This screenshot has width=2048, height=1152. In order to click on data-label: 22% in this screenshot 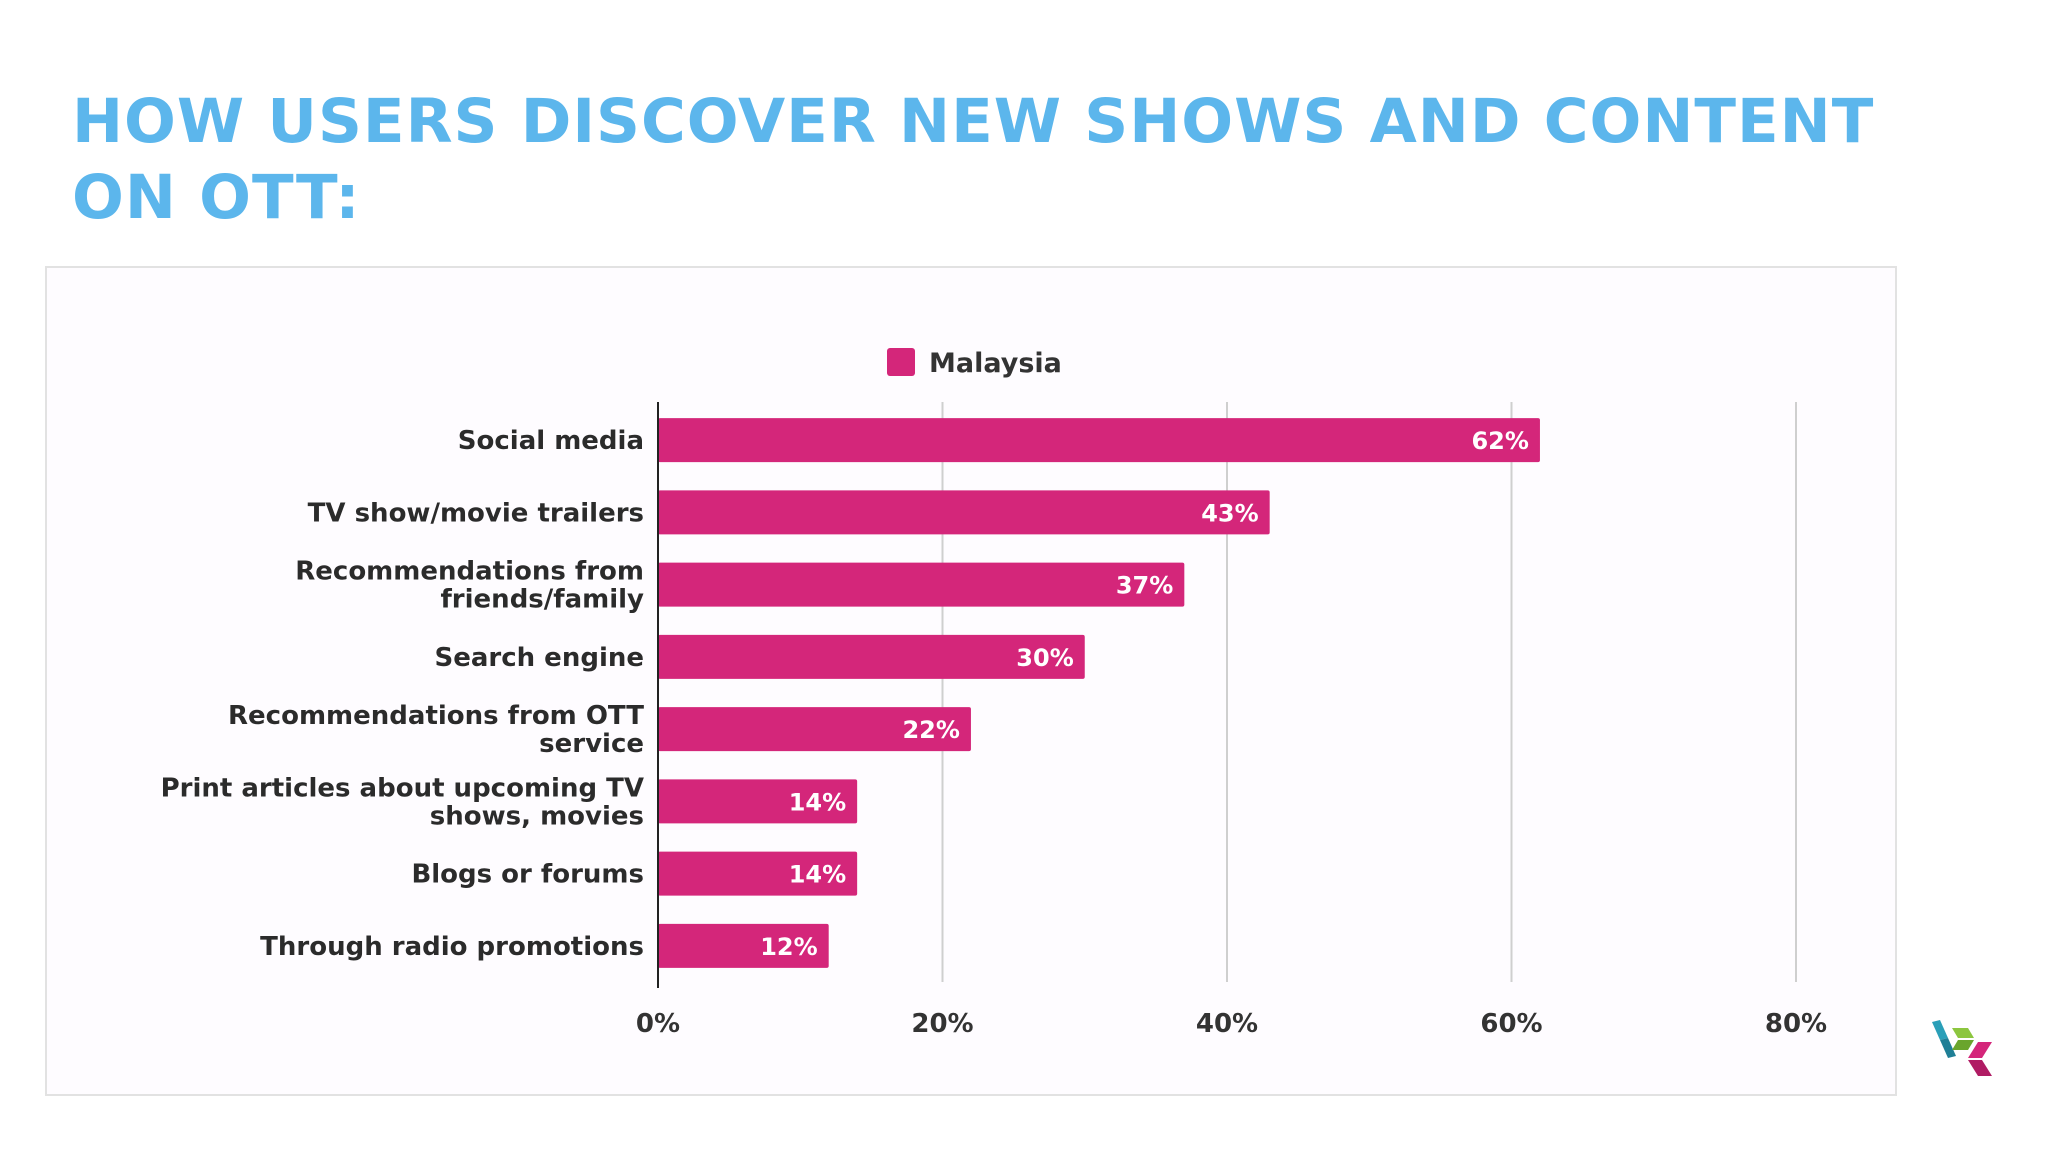, I will do `click(930, 730)`.